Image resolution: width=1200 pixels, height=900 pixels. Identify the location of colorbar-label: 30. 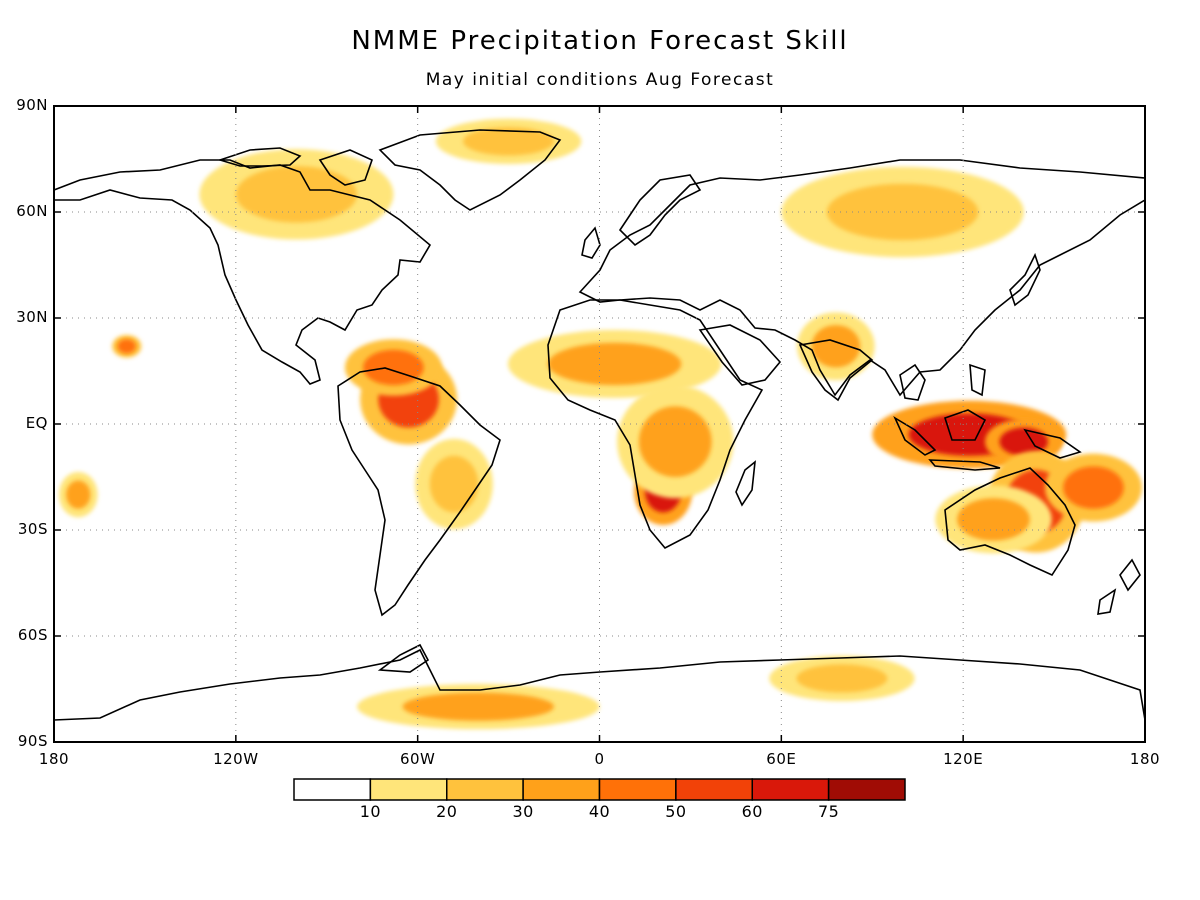
(523, 811).